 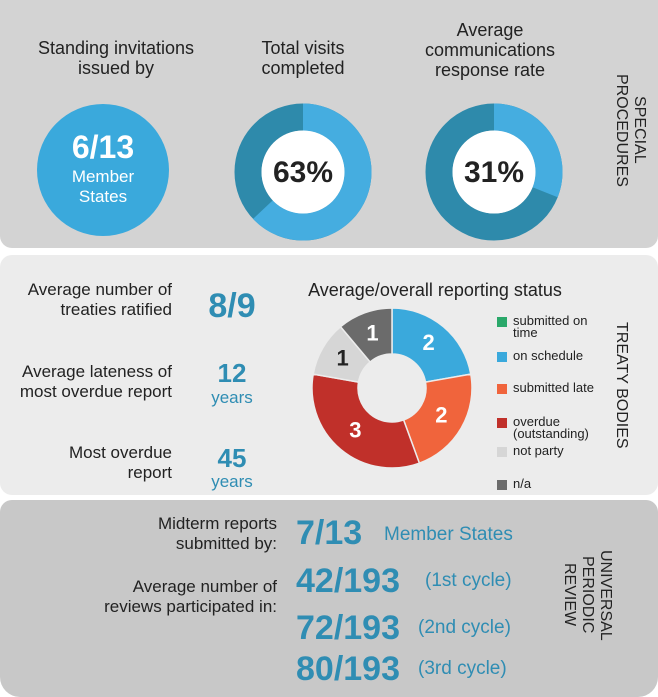 I want to click on stat-value: 12, so click(x=232, y=373).